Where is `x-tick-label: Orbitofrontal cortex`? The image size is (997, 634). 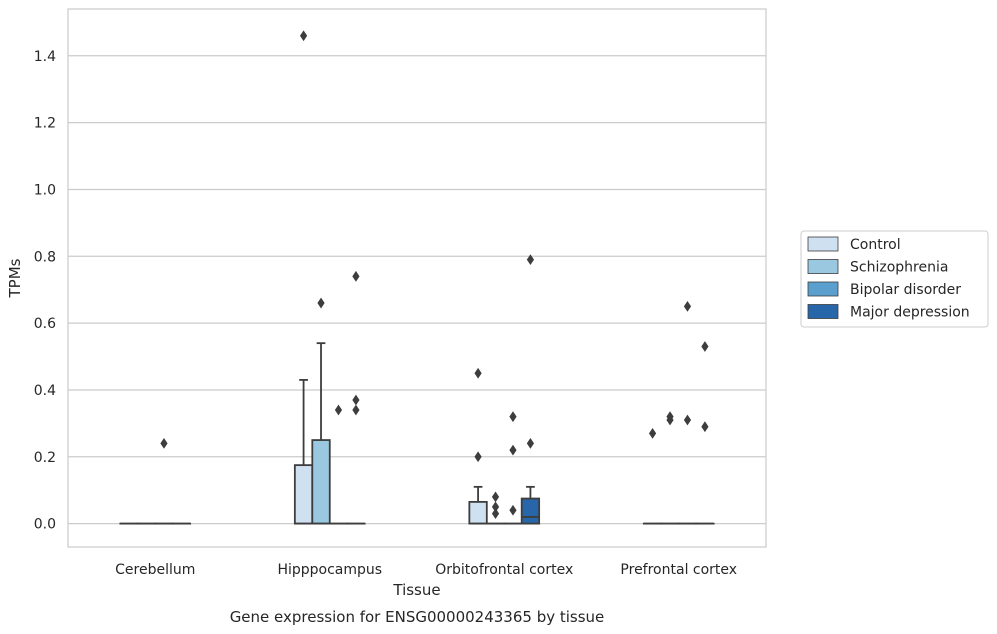
x-tick-label: Orbitofrontal cortex is located at coordinates (504, 570).